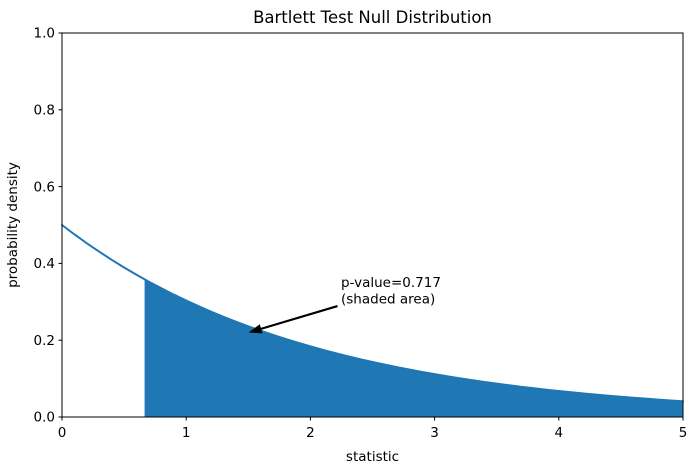 The height and width of the screenshot is (474, 695). Describe the element at coordinates (373, 429) in the screenshot. I see `x-axis: 0 1 2 3 4 5` at that location.